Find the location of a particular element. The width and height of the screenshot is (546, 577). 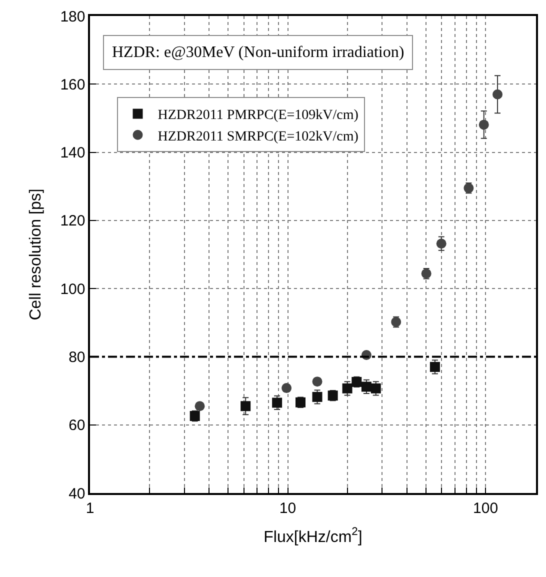

y-tick-label: 140 is located at coordinates (73, 153).